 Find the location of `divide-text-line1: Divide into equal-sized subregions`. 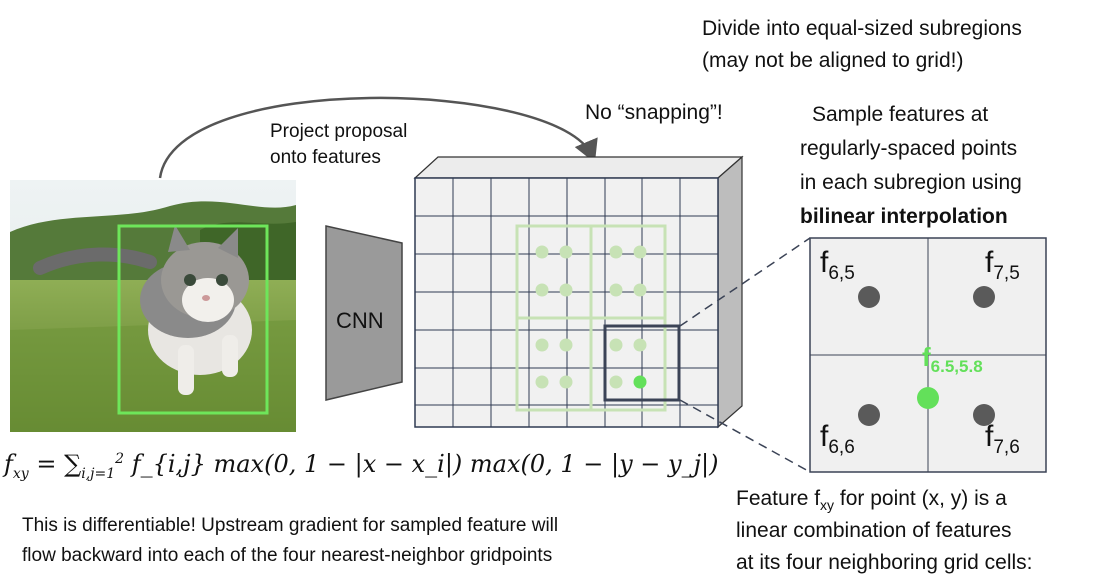

divide-text-line1: Divide into equal-sized subregions is located at coordinates (862, 28).